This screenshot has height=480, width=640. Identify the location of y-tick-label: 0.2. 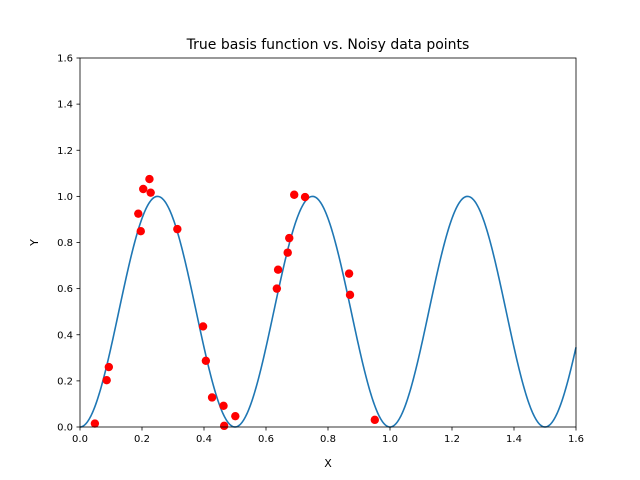
(65, 381).